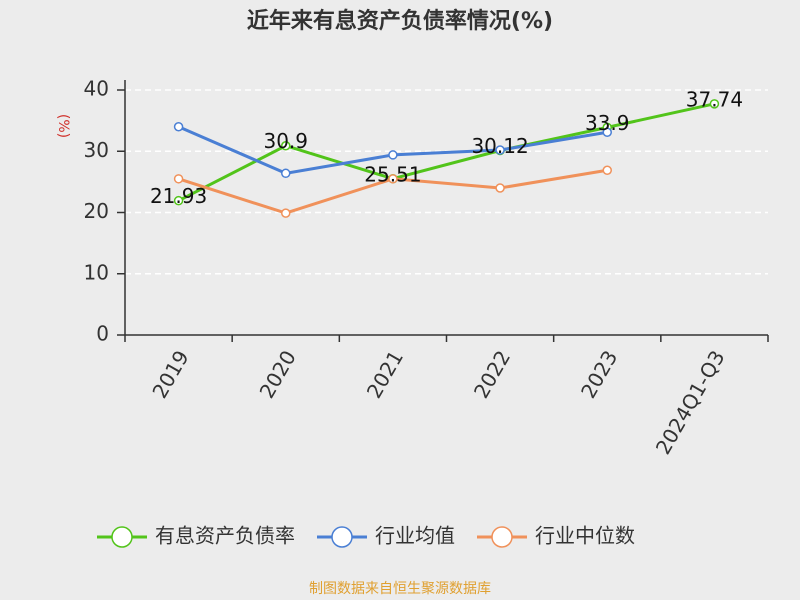  What do you see at coordinates (415, 536) in the screenshot?
I see `legend-label: 行业均值` at bounding box center [415, 536].